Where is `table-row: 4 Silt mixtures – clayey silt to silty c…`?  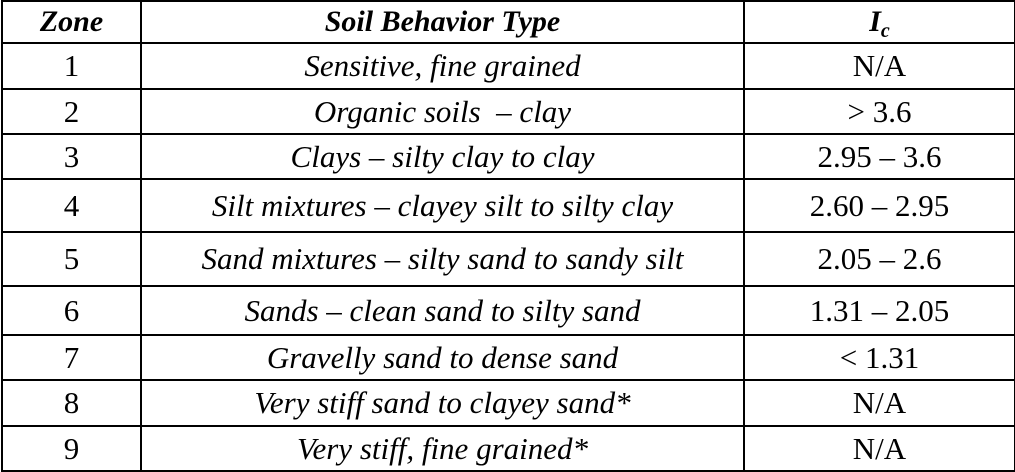 table-row: 4 Silt mixtures – clayey silt to silty c… is located at coordinates (508, 205).